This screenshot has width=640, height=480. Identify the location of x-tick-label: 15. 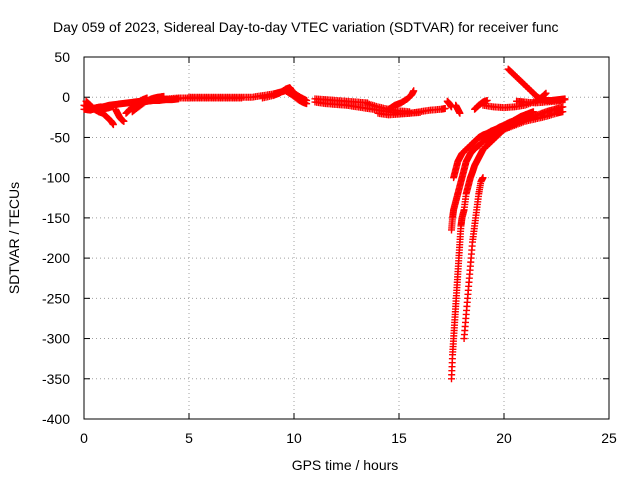
(399, 438).